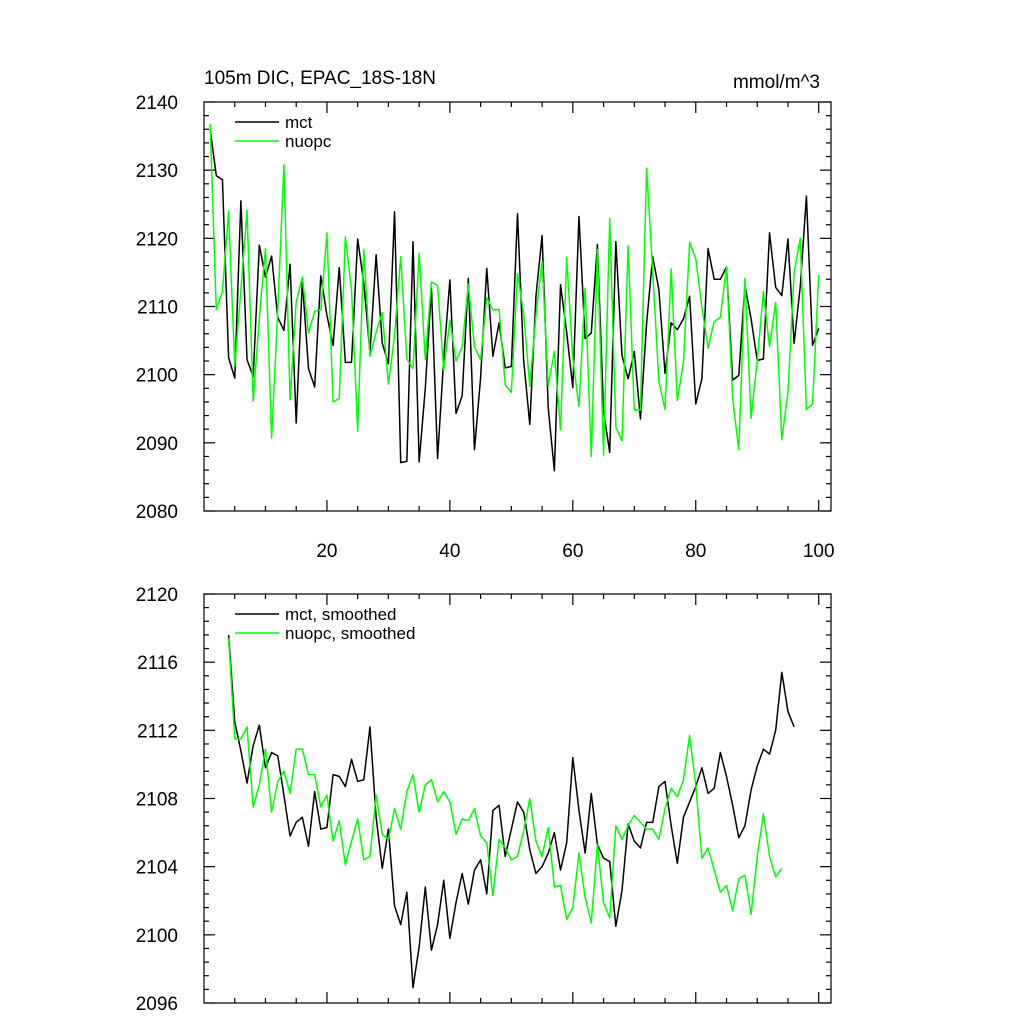 The image size is (1024, 1024). What do you see at coordinates (157, 731) in the screenshot?
I see `y-tick-label: 2112` at bounding box center [157, 731].